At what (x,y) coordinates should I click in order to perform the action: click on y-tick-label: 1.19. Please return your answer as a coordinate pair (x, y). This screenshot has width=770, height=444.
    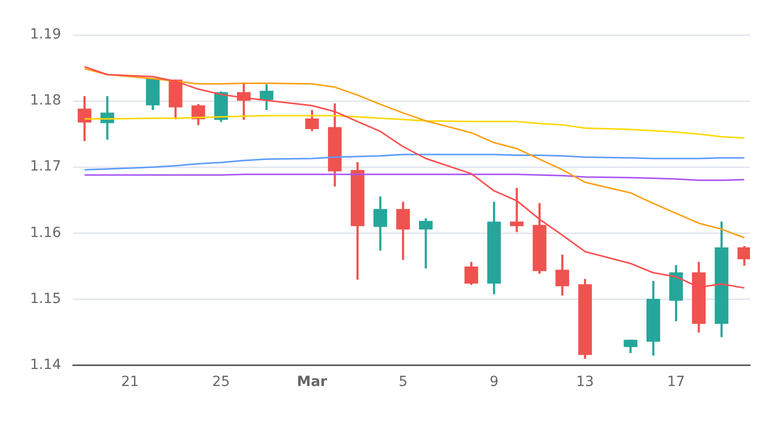
    Looking at the image, I should click on (46, 34).